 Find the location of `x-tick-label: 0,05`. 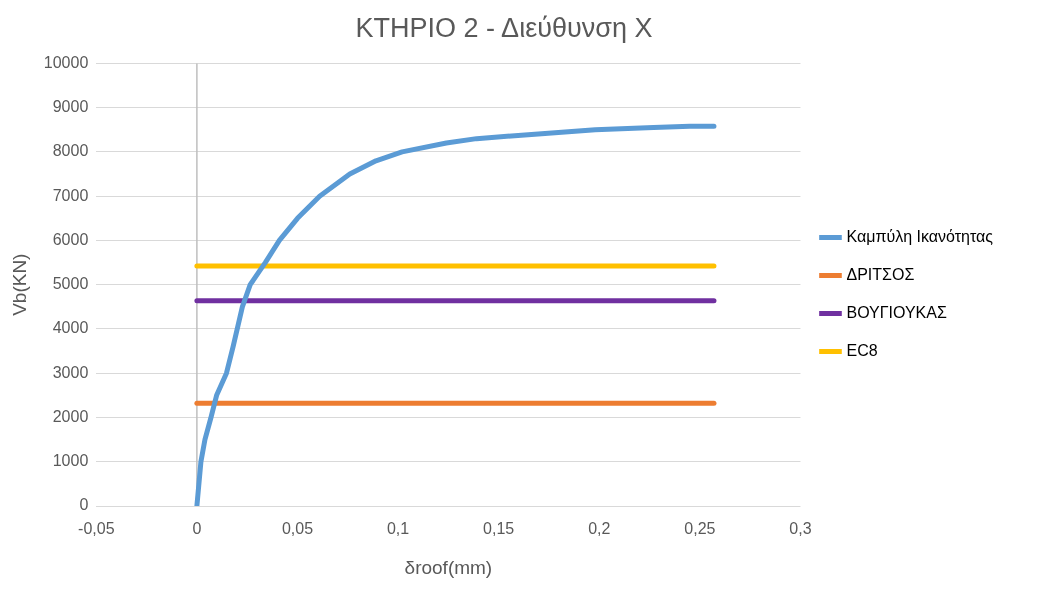

x-tick-label: 0,05 is located at coordinates (297, 529).